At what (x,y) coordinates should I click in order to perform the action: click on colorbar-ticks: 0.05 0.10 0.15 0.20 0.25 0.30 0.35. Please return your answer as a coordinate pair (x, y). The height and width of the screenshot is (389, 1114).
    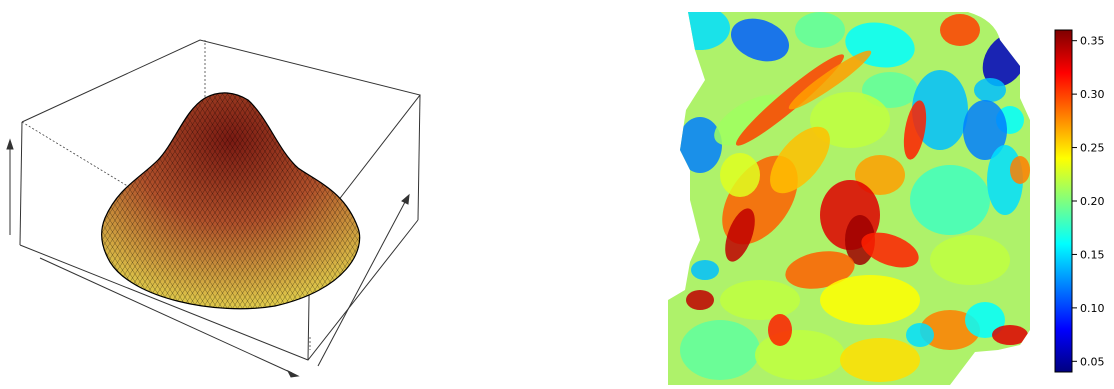
    Looking at the image, I should click on (1088, 201).